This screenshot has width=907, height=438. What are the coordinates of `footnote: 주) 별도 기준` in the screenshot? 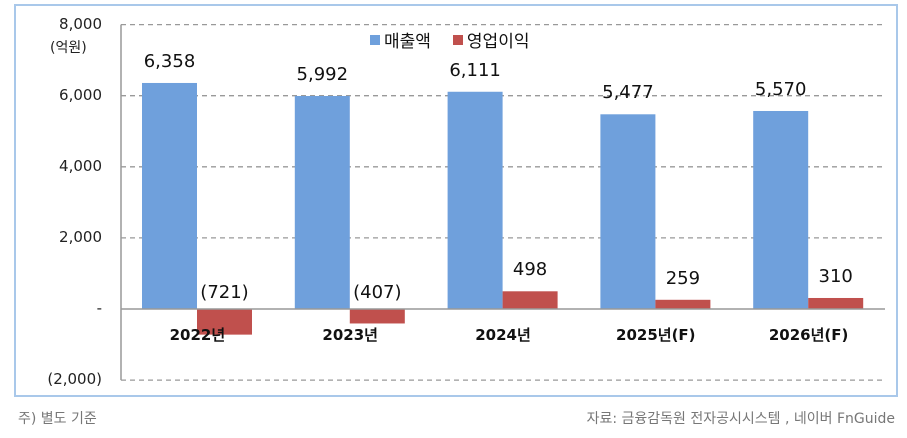 It's located at (57, 419).